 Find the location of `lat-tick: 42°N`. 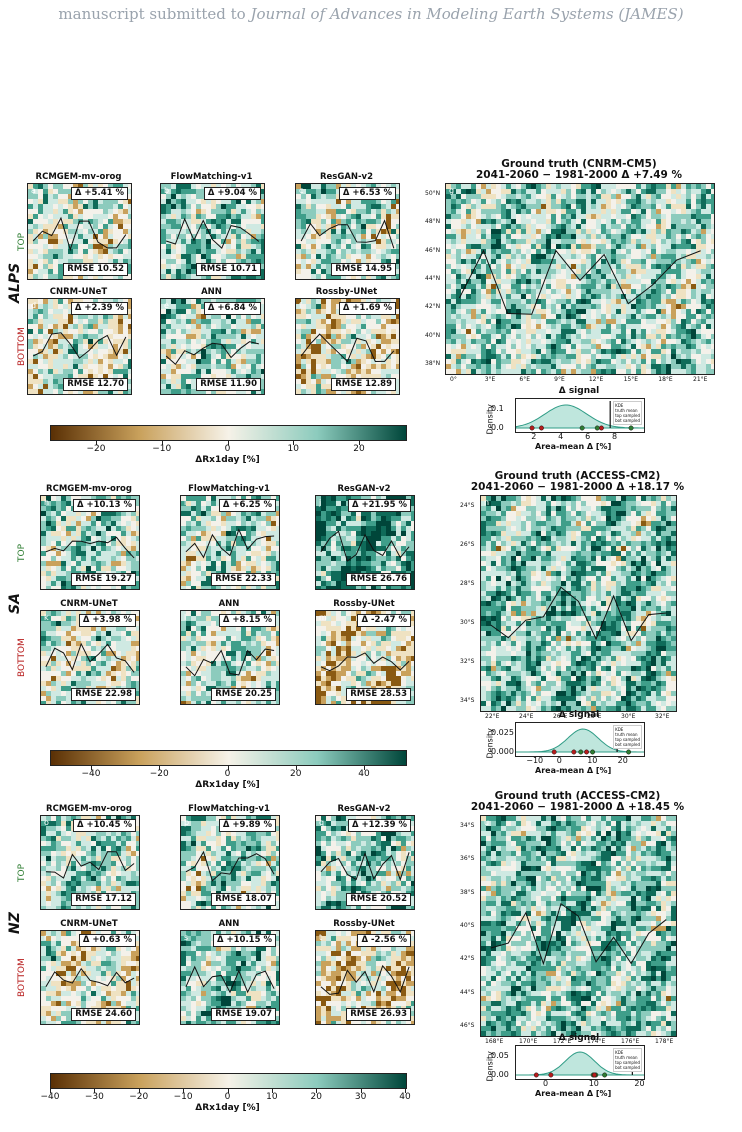

lat-tick: 42°N is located at coordinates (433, 307).